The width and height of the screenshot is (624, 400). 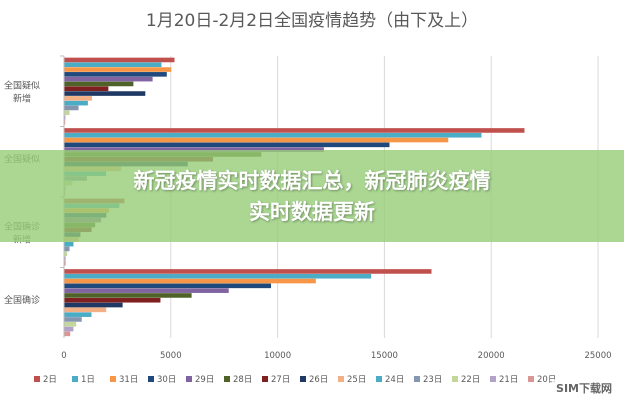 I want to click on headline-line-1: 新冠疫情实时数据汇总，新冠肺炎疫情, so click(x=312, y=181).